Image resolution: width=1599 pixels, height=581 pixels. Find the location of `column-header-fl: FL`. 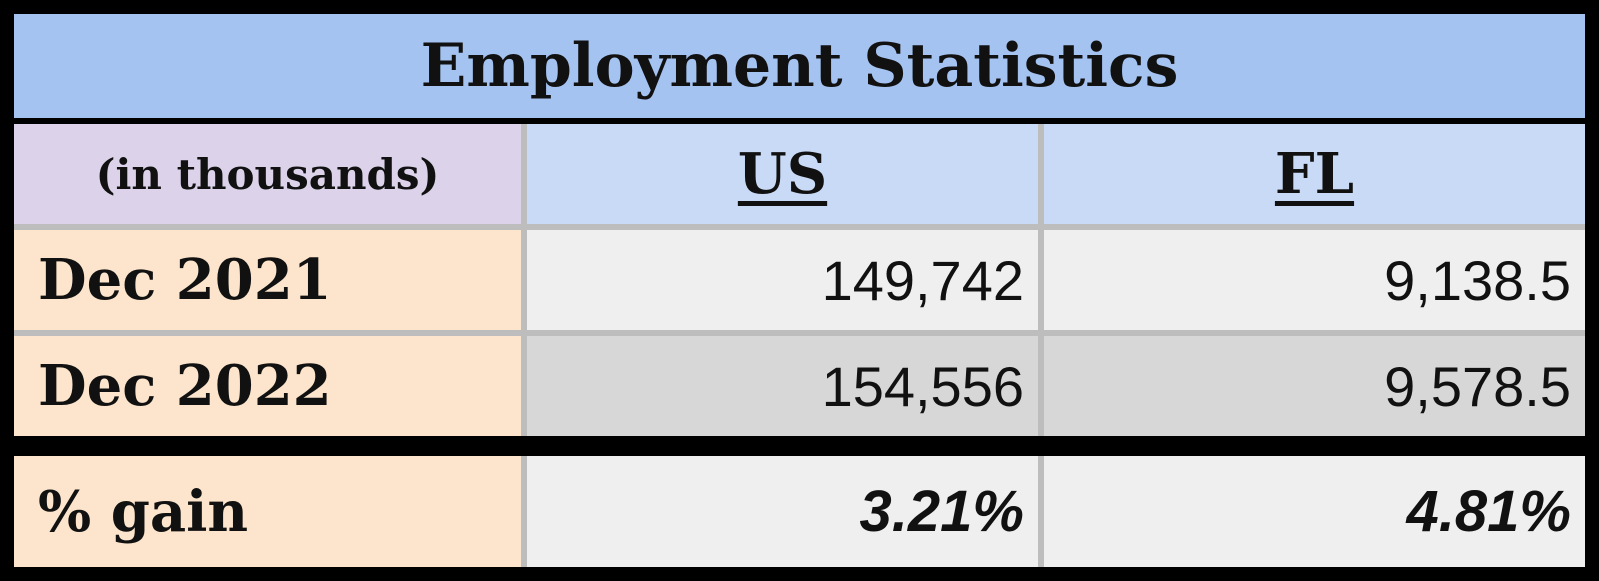

column-header-fl: FL is located at coordinates (1314, 174).